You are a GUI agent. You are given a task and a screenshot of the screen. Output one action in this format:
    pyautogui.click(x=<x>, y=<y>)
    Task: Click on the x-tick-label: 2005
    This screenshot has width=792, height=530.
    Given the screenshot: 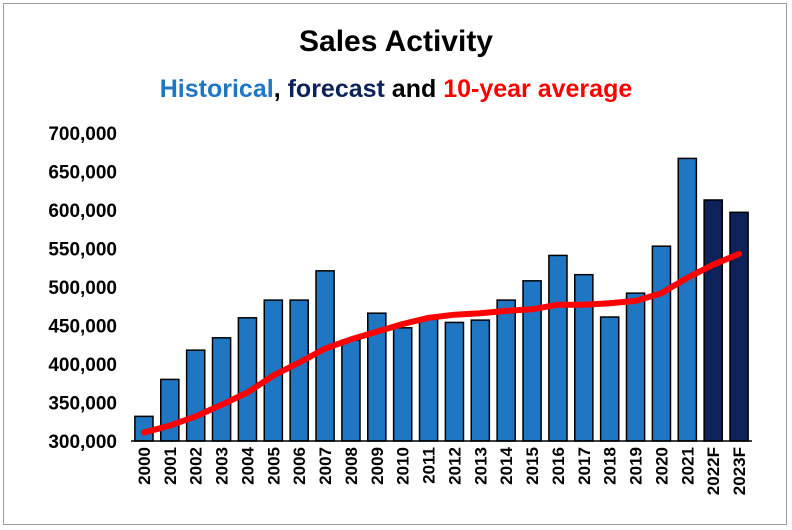 What is the action you would take?
    pyautogui.click(x=273, y=466)
    